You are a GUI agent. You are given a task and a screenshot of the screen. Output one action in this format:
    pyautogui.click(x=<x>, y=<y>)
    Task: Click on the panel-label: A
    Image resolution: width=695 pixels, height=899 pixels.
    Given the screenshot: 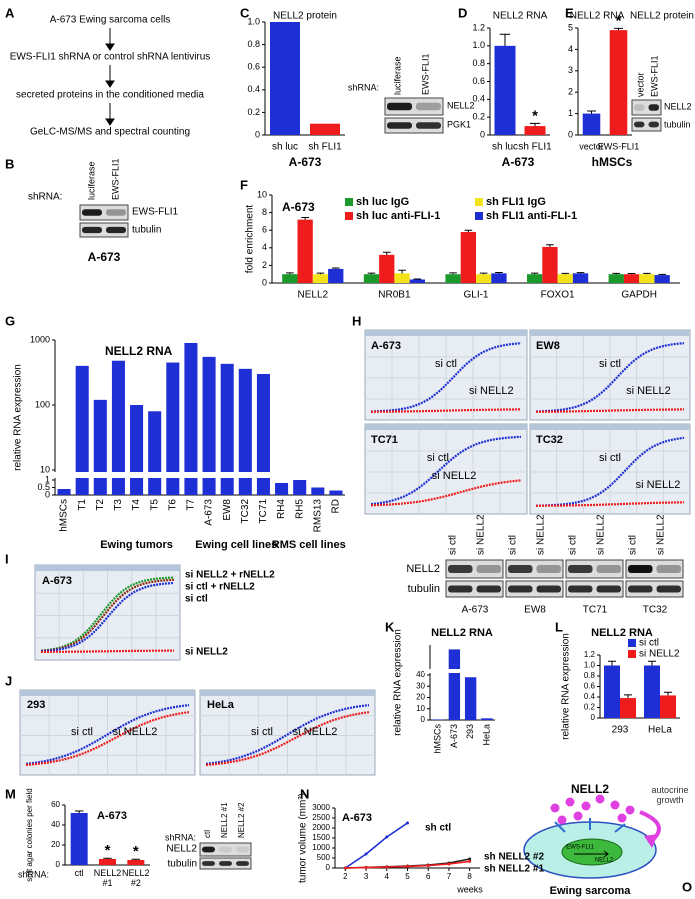 What is the action you would take?
    pyautogui.click(x=10, y=12)
    